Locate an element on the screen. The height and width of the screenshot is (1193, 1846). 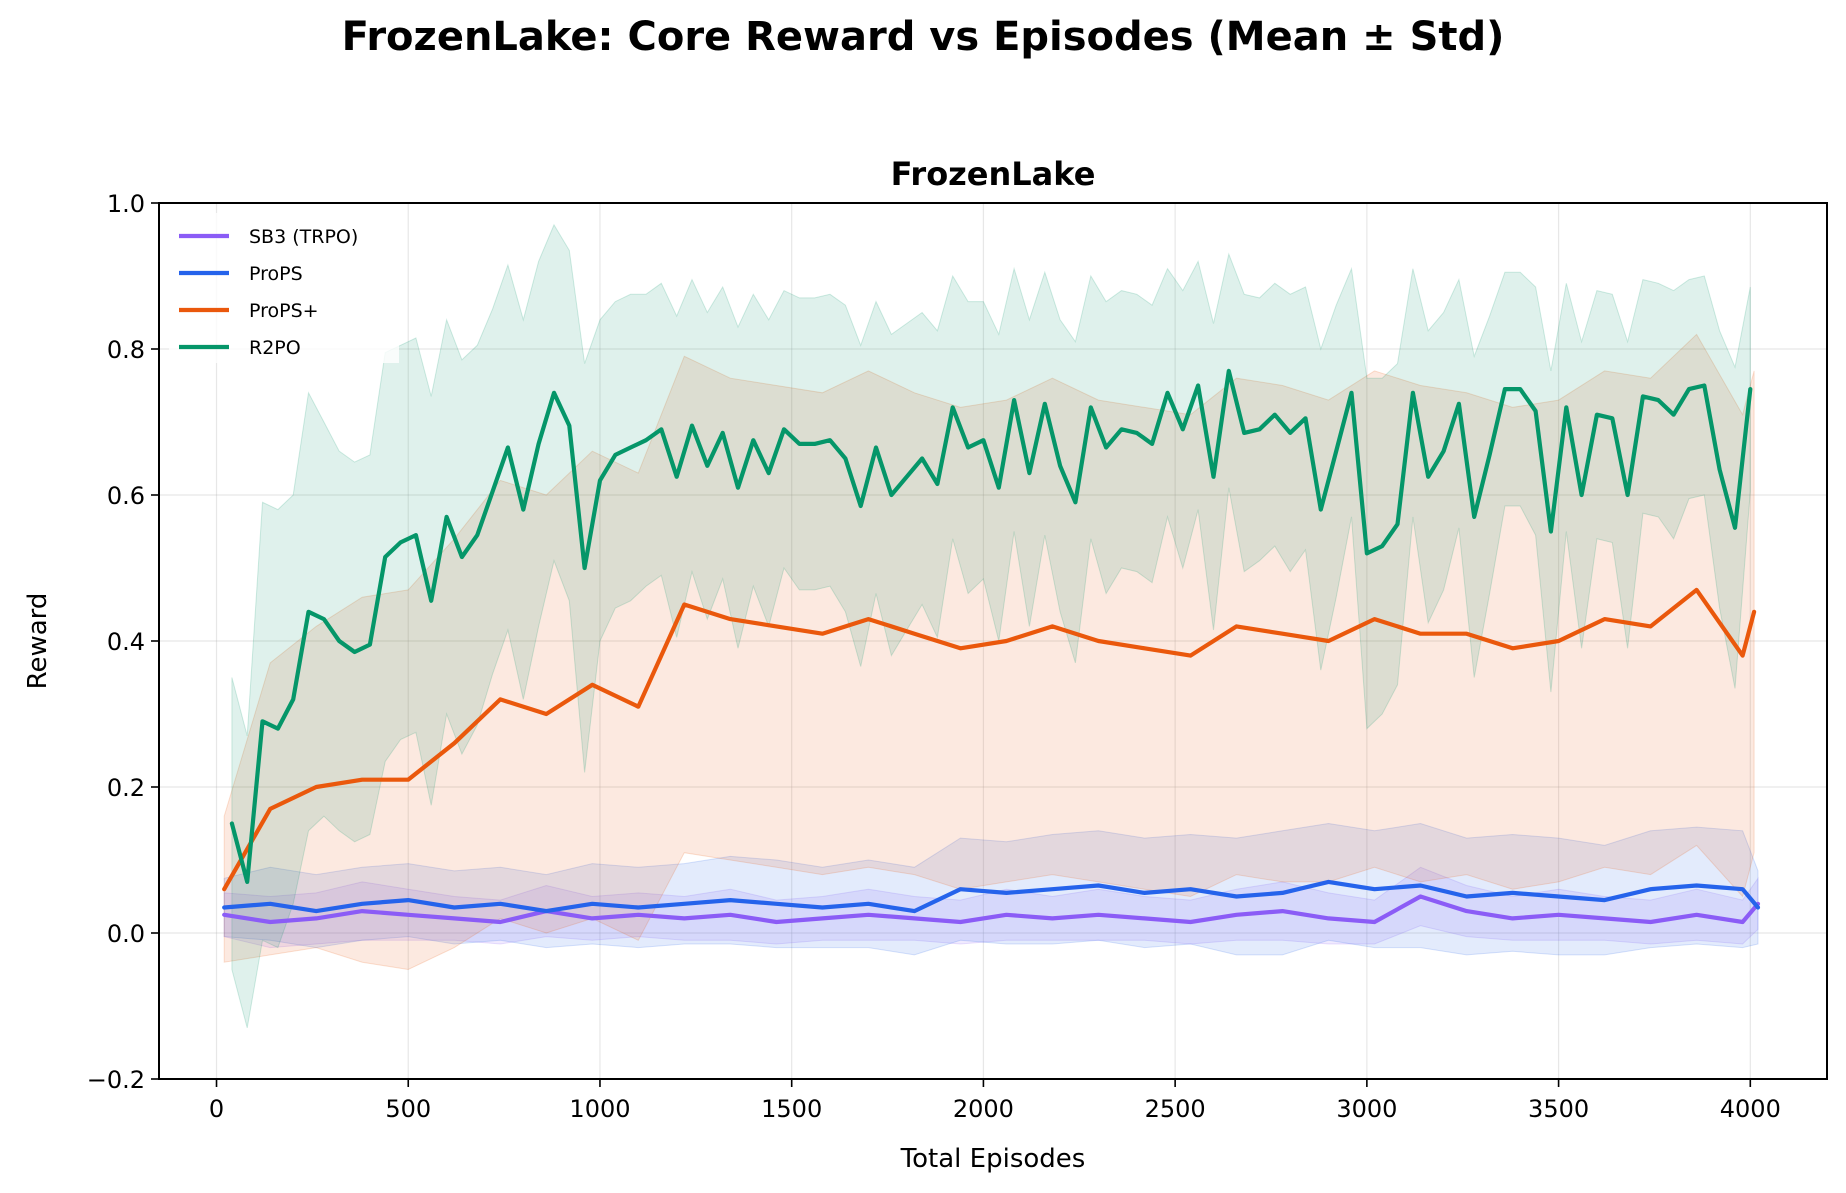
legend-label: R2PO is located at coordinates (275, 348).